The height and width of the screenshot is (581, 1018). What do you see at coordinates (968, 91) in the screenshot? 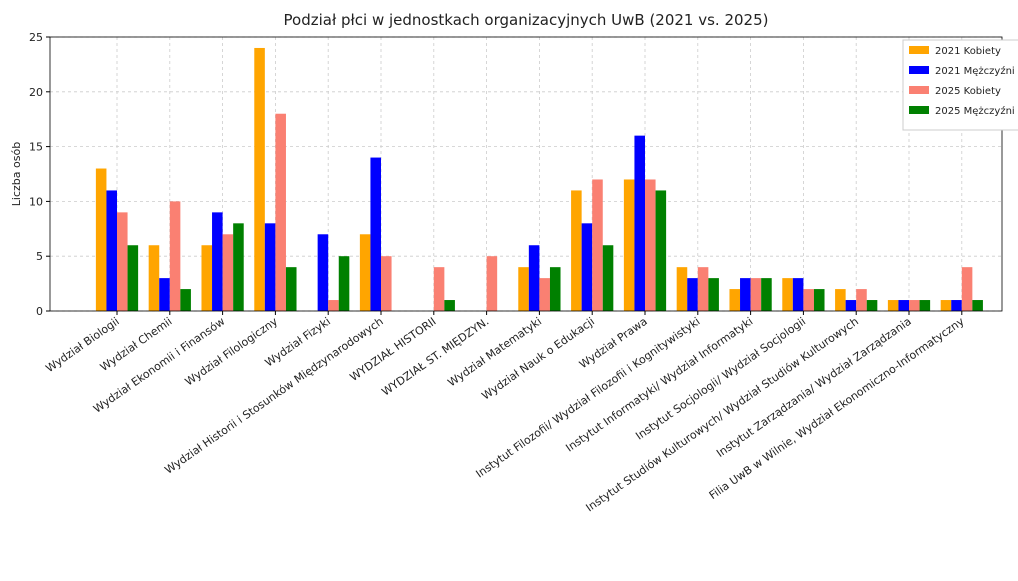
I see `legend-label: 2025 Kobiety` at bounding box center [968, 91].